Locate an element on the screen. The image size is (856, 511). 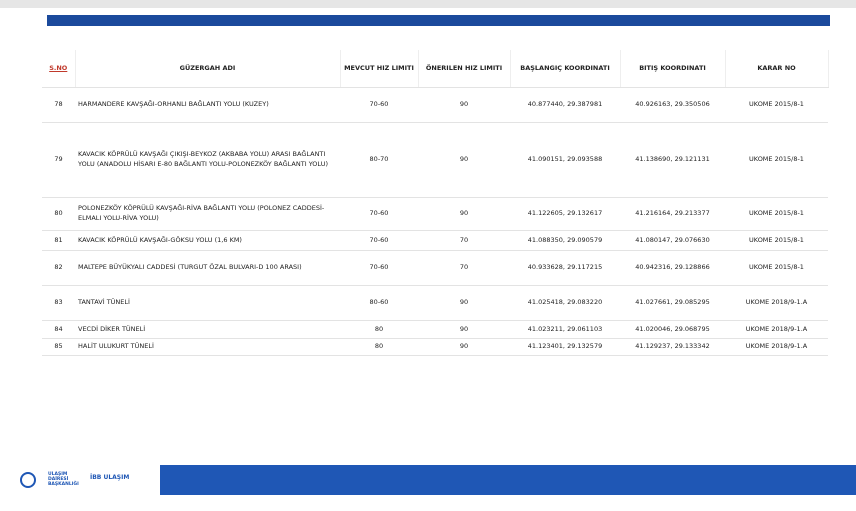
header-cell: Mevcut Hız Limiti is located at coordinates (379, 69).